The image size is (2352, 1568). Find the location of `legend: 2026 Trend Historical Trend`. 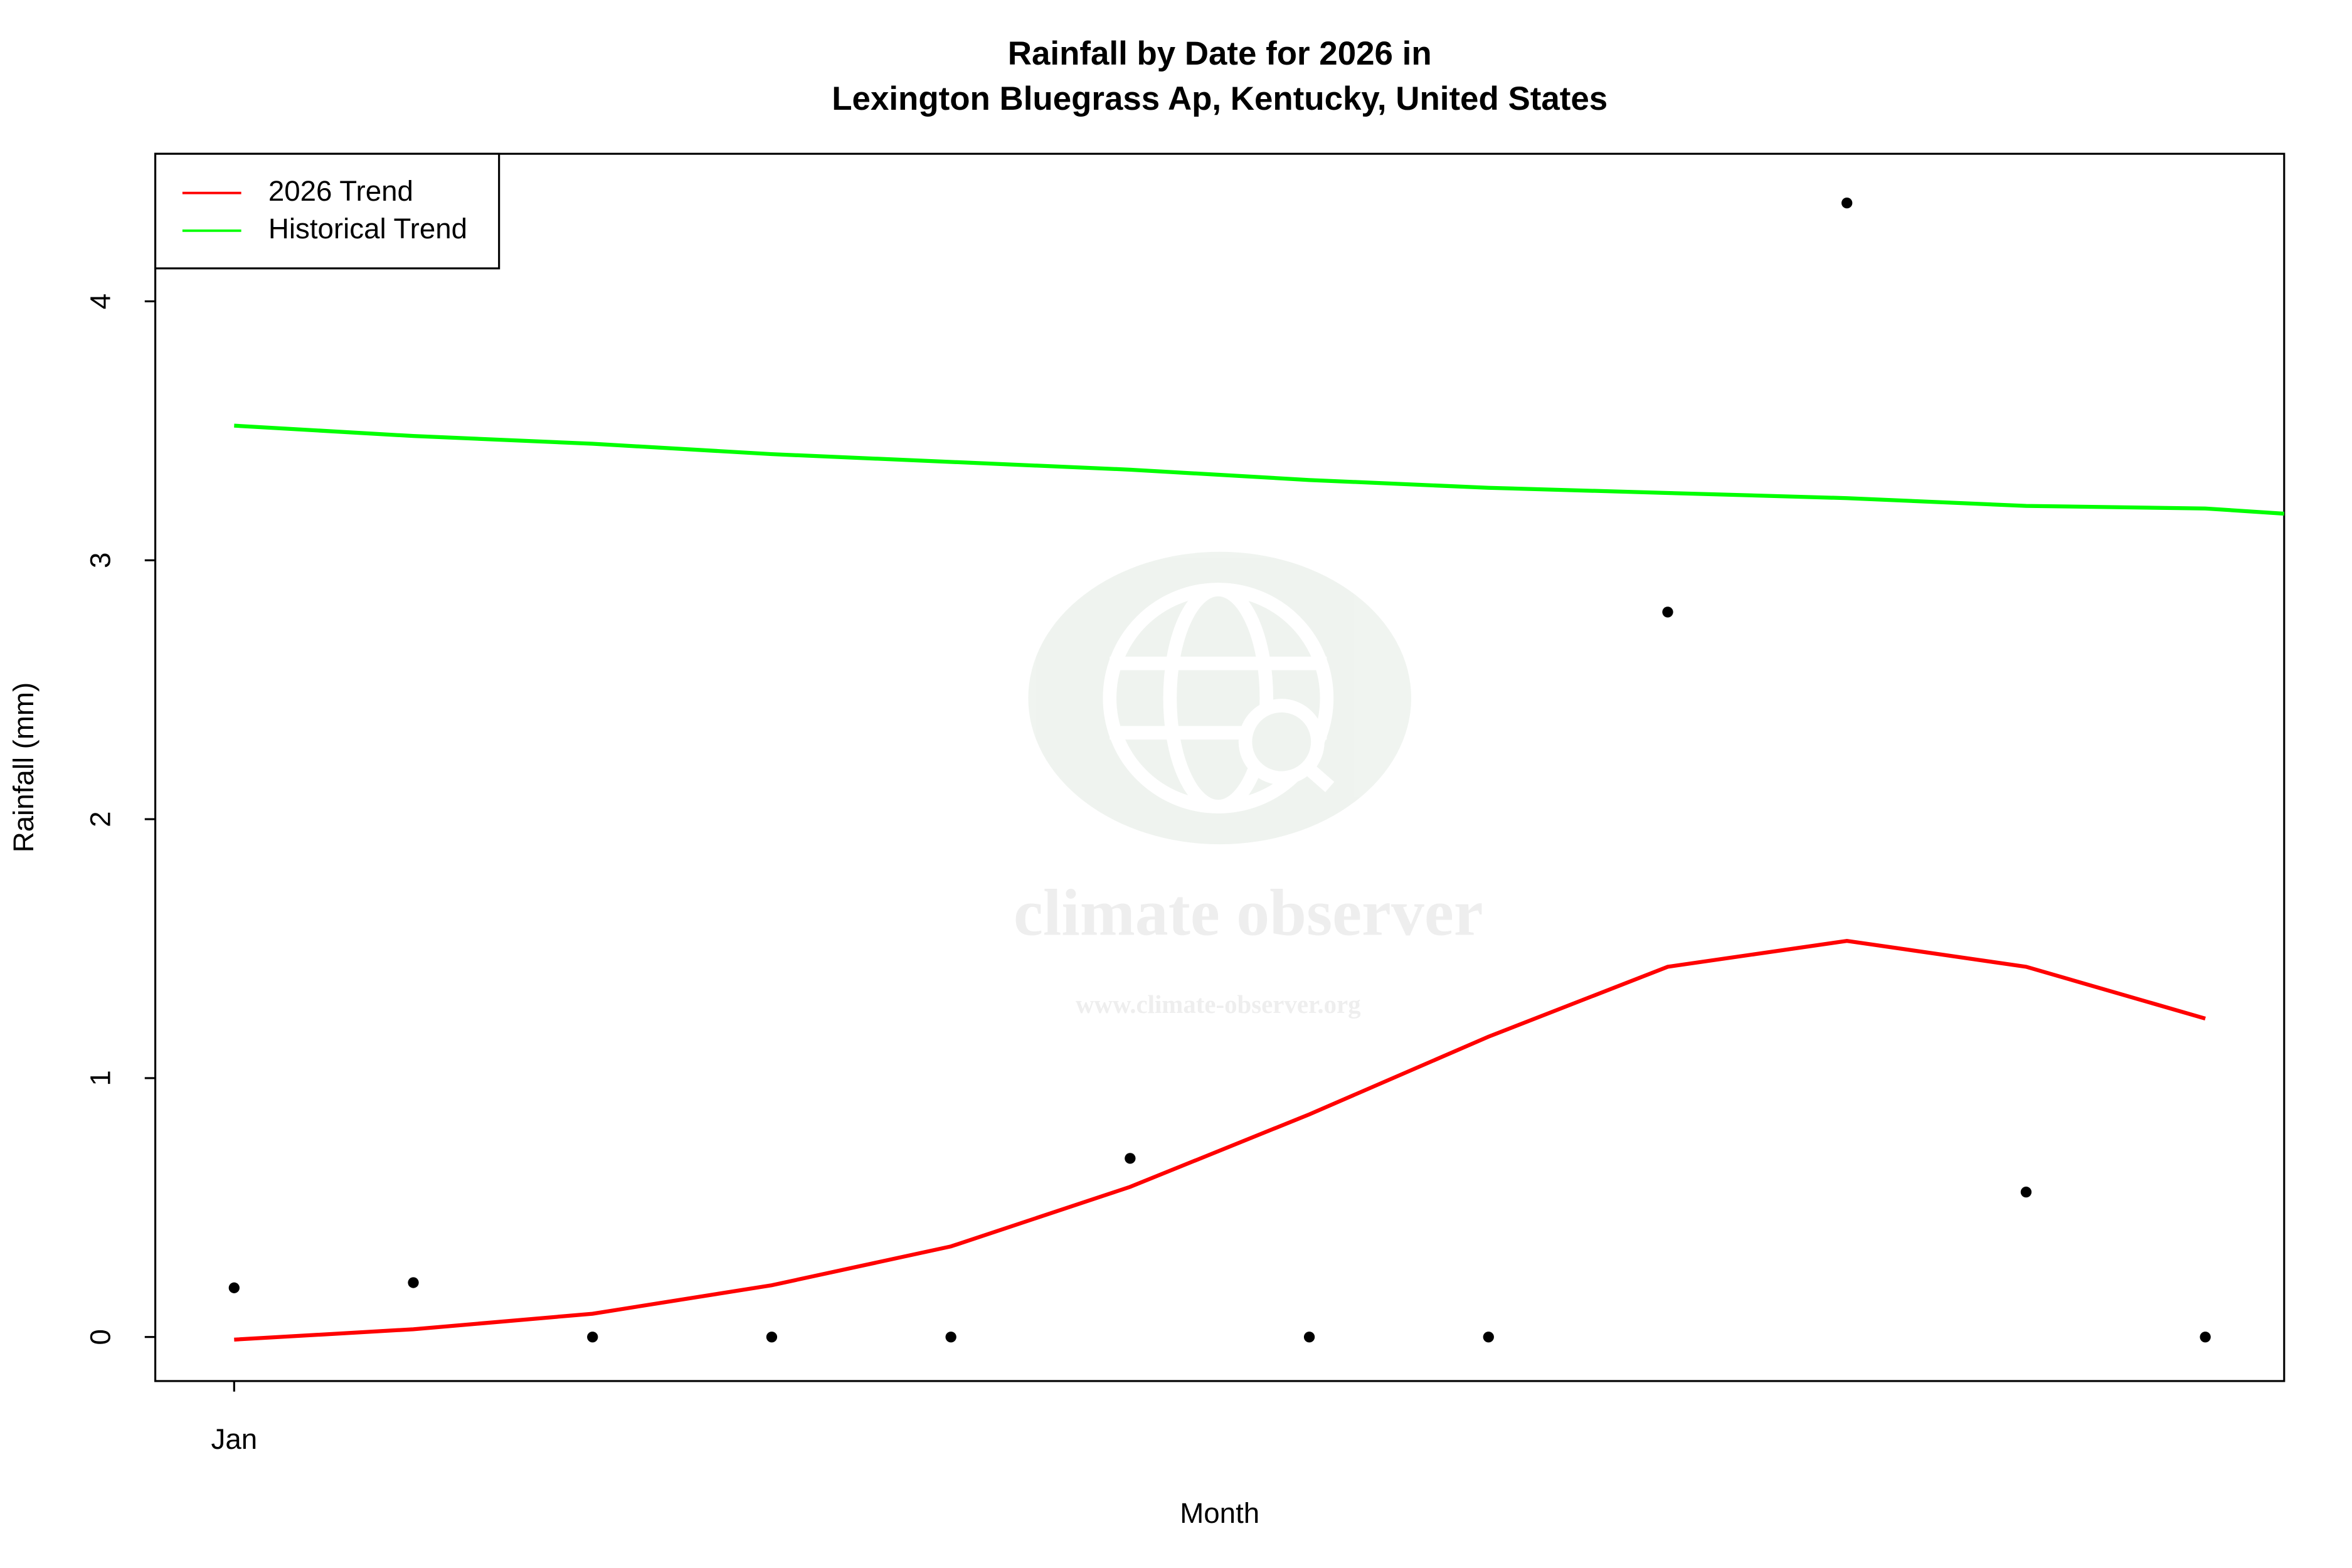

legend: 2026 Trend Historical Trend is located at coordinates (328, 211).